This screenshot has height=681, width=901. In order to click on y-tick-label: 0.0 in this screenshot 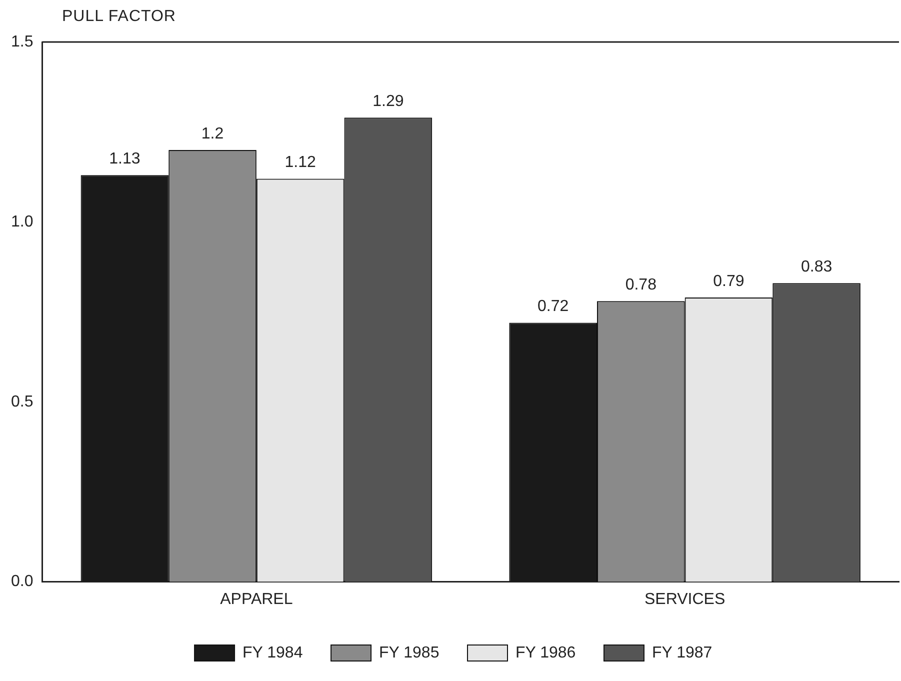, I will do `click(22, 581)`.